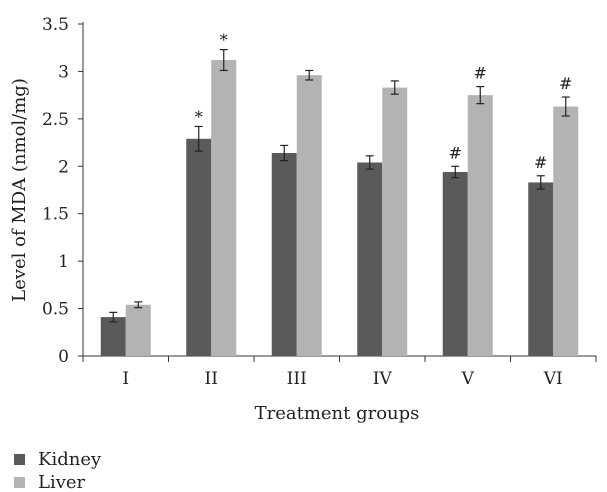 This screenshot has height=492, width=607. I want to click on x-axis-label: Treatment groups, so click(337, 413).